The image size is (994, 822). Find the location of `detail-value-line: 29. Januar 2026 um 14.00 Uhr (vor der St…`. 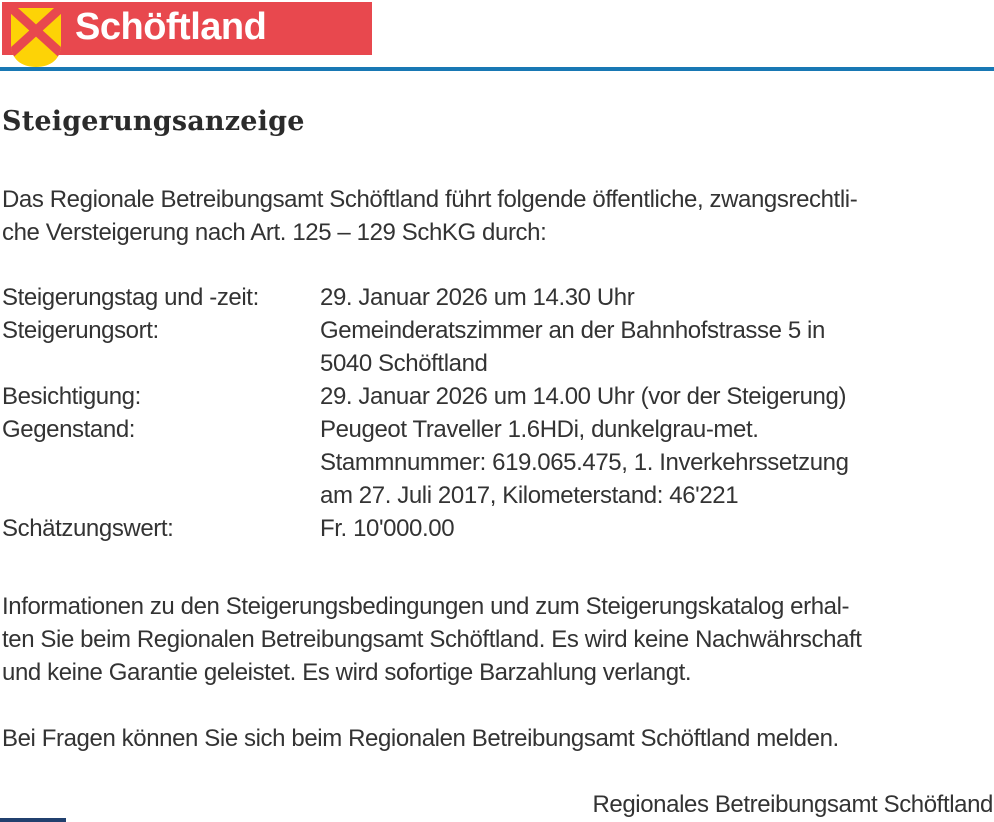

detail-value-line: 29. Januar 2026 um 14.00 Uhr (vor der St… is located at coordinates (583, 396).